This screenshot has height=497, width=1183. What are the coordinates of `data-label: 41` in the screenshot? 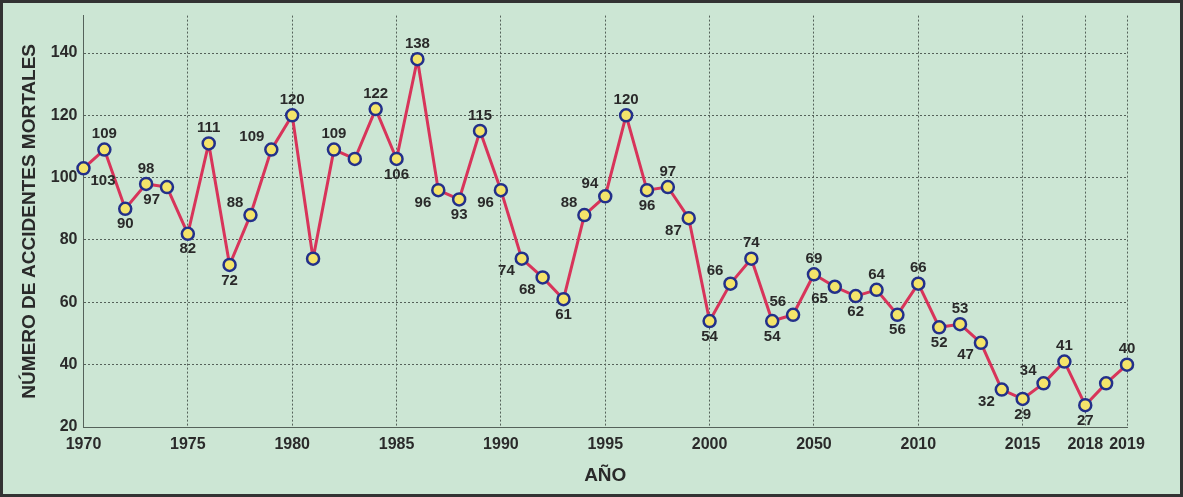 It's located at (1064, 345).